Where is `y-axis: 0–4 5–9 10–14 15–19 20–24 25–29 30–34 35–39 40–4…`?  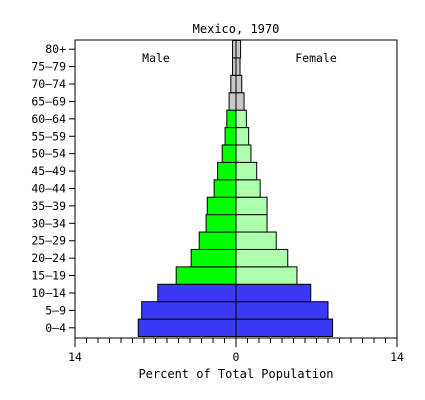
y-axis: 0–4 5–9 10–14 15–19 20–24 25–29 30–34 35–39 40–4… is located at coordinates (53, 188).